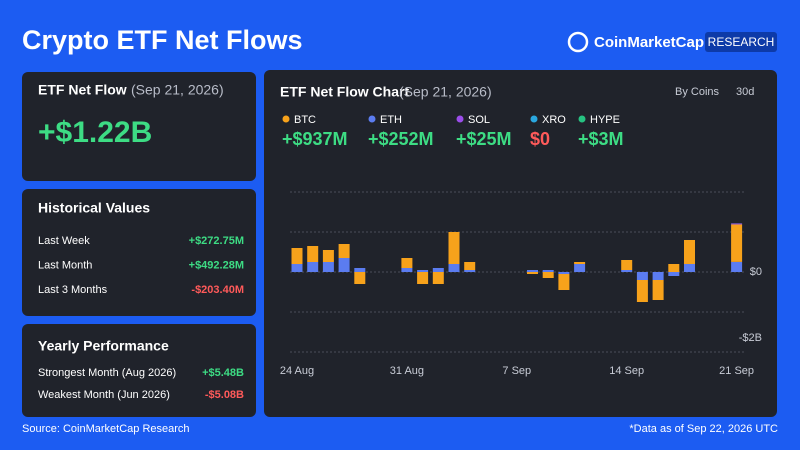  What do you see at coordinates (344, 92) in the screenshot?
I see `chart-title: ETF Net Flow Chart` at bounding box center [344, 92].